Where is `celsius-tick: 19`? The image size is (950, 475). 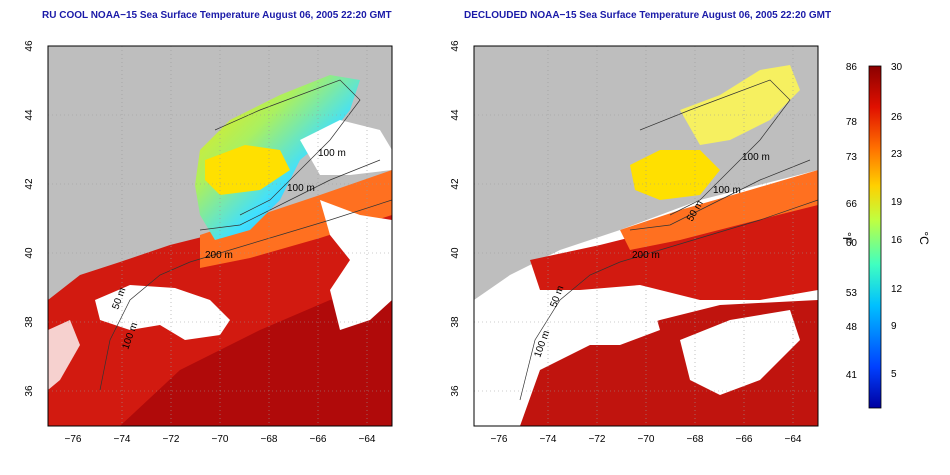
celsius-tick: 19 is located at coordinates (897, 202).